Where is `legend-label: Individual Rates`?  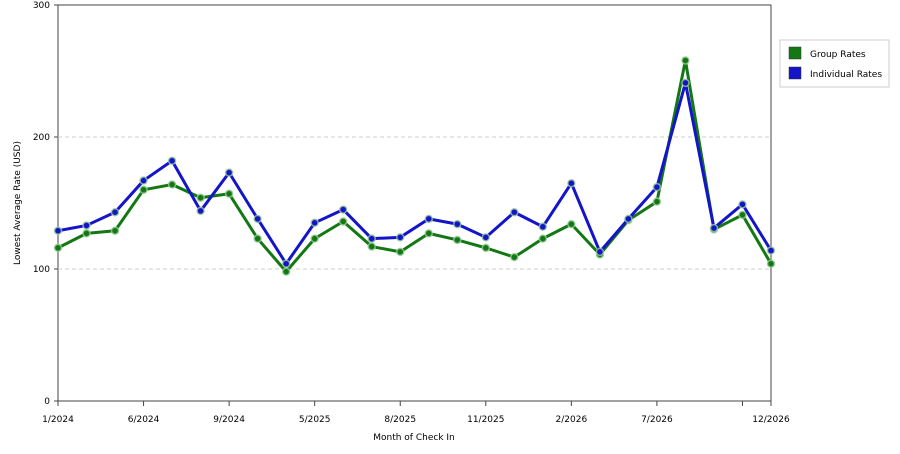 legend-label: Individual Rates is located at coordinates (846, 75).